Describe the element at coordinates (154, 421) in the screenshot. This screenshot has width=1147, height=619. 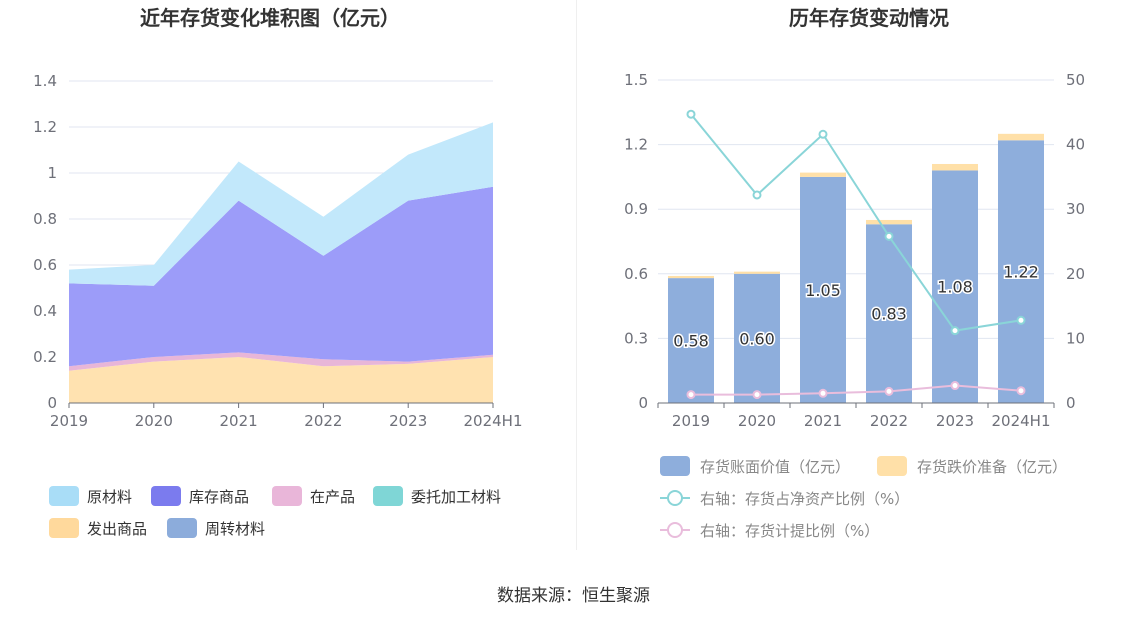
I see `left-x-tick: 2020` at that location.